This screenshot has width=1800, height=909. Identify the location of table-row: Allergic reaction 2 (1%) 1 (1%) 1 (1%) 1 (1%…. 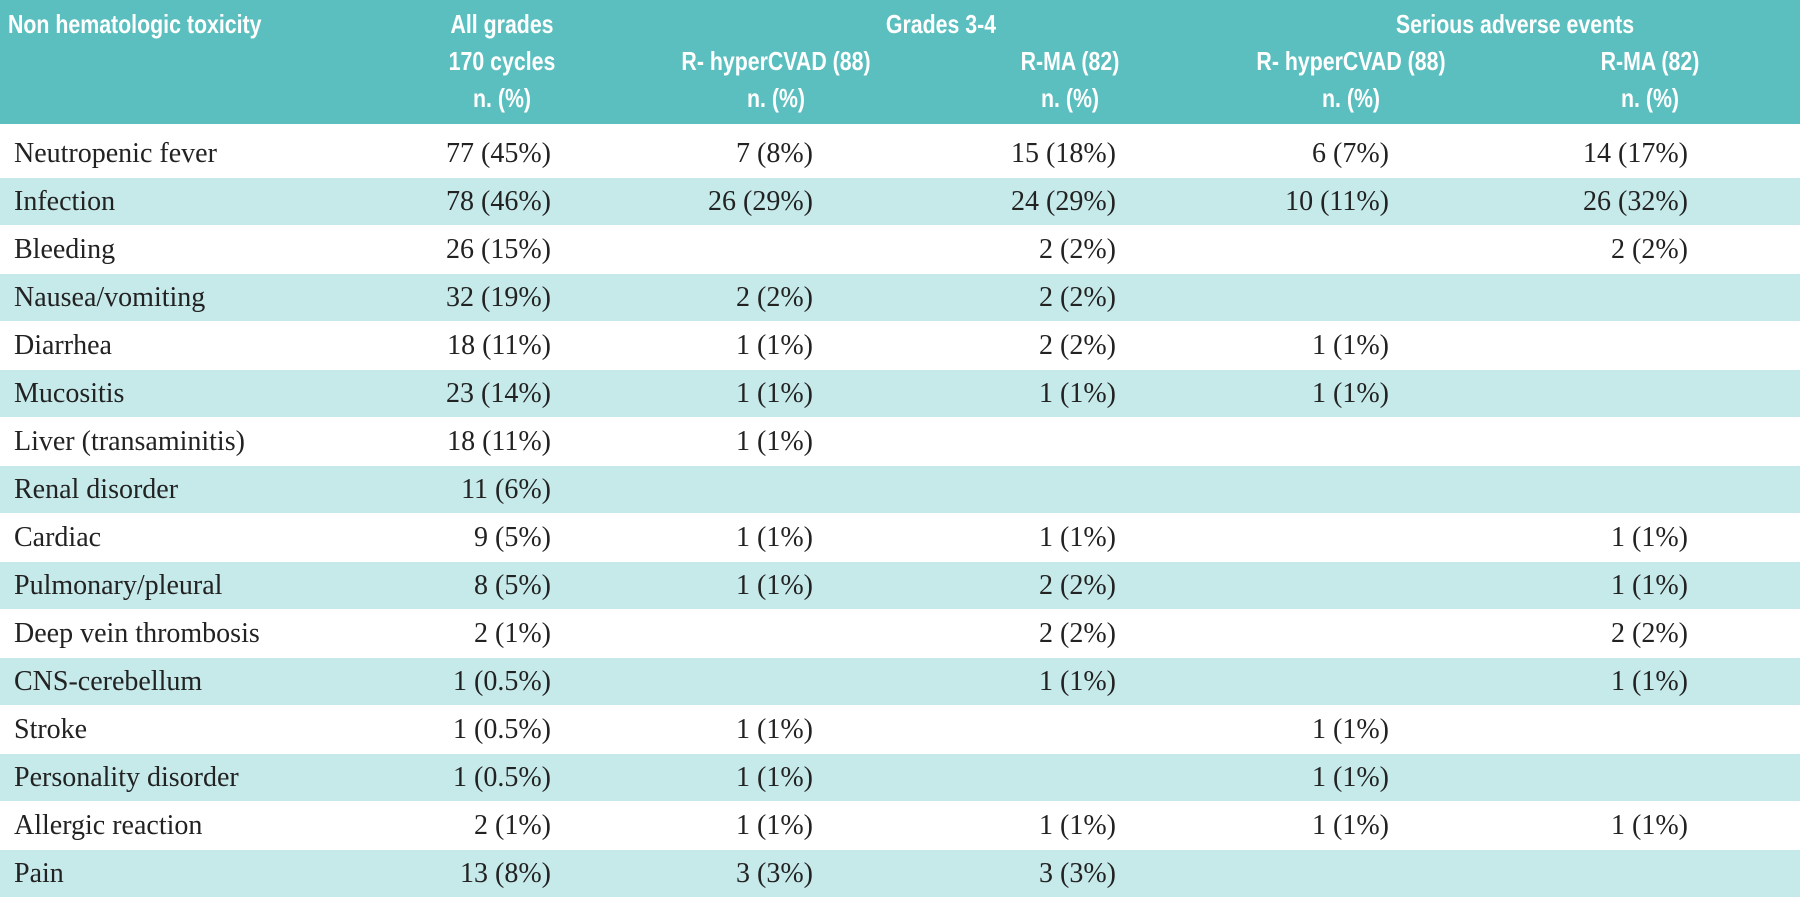
(900, 826).